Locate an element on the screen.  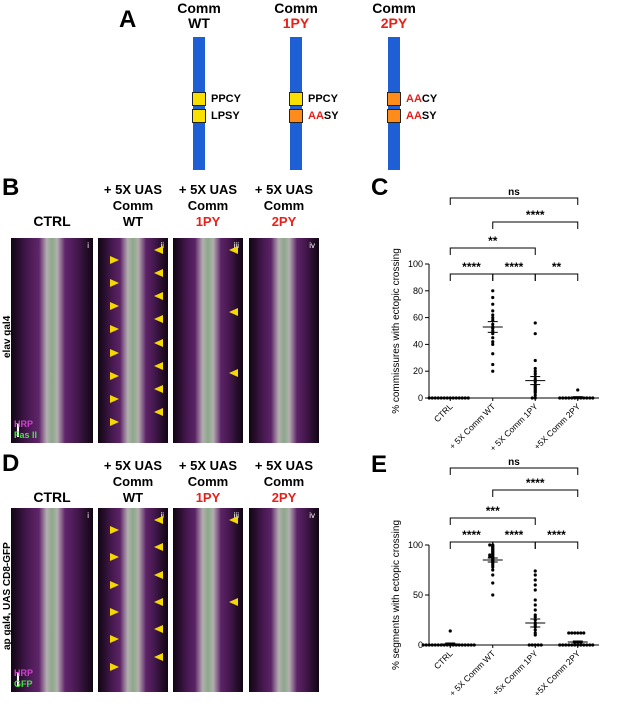
row-d-genotype-label: ap gal4, UAS CD8-GFP is located at coordinates (7, 596).